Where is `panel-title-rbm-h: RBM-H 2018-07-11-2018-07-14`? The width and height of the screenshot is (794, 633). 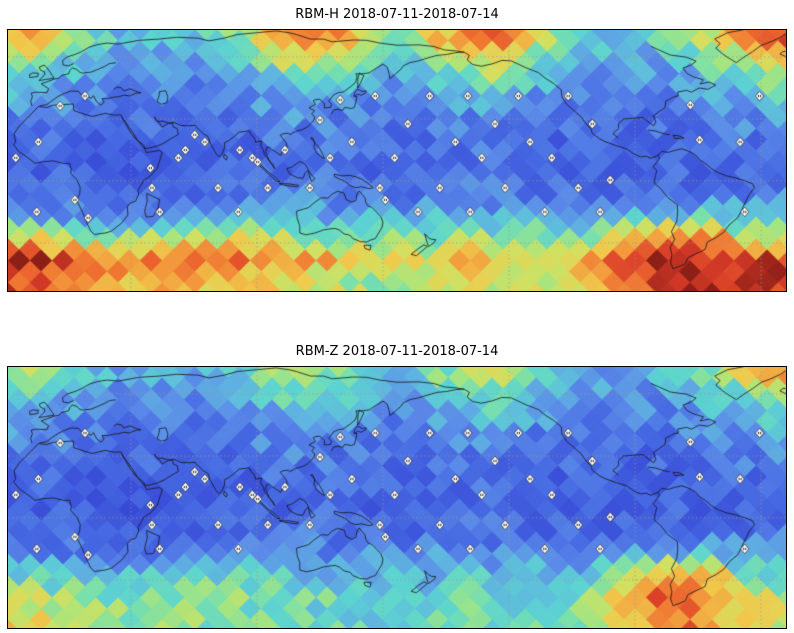 panel-title-rbm-h: RBM-H 2018-07-11-2018-07-14 is located at coordinates (397, 14).